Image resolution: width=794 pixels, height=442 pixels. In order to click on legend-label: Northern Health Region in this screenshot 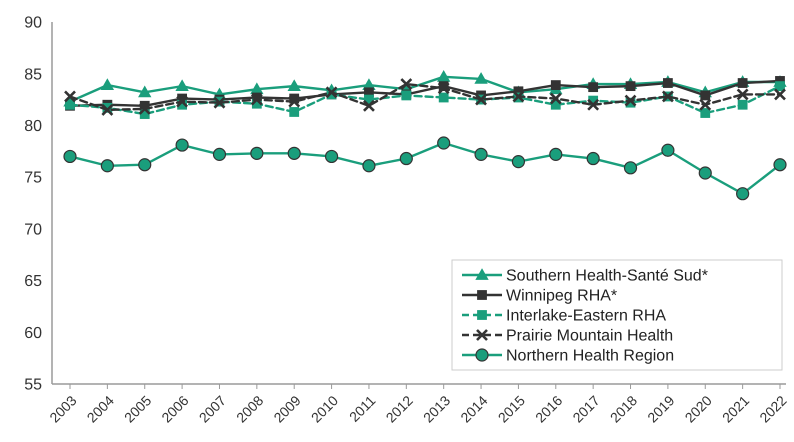, I will do `click(590, 356)`.